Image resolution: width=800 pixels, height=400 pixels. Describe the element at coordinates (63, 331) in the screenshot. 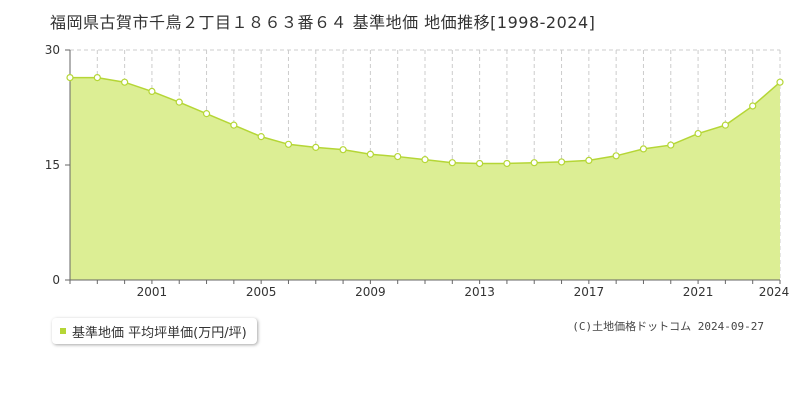

I see `legend-swatch` at that location.